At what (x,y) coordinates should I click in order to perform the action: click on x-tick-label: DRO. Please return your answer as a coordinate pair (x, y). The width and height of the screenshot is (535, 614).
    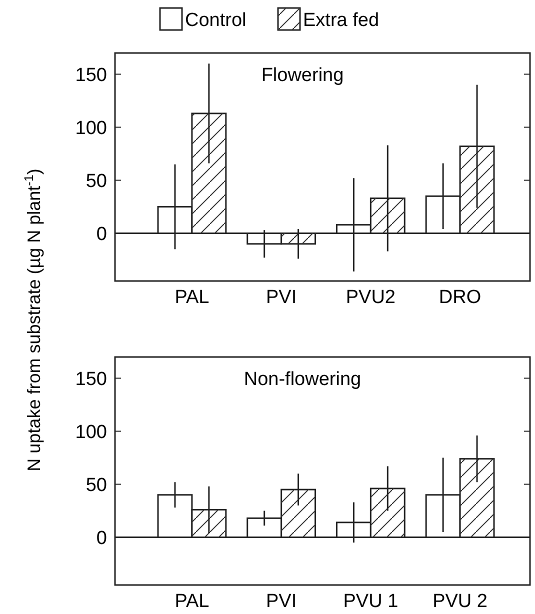
    Looking at the image, I should click on (460, 297).